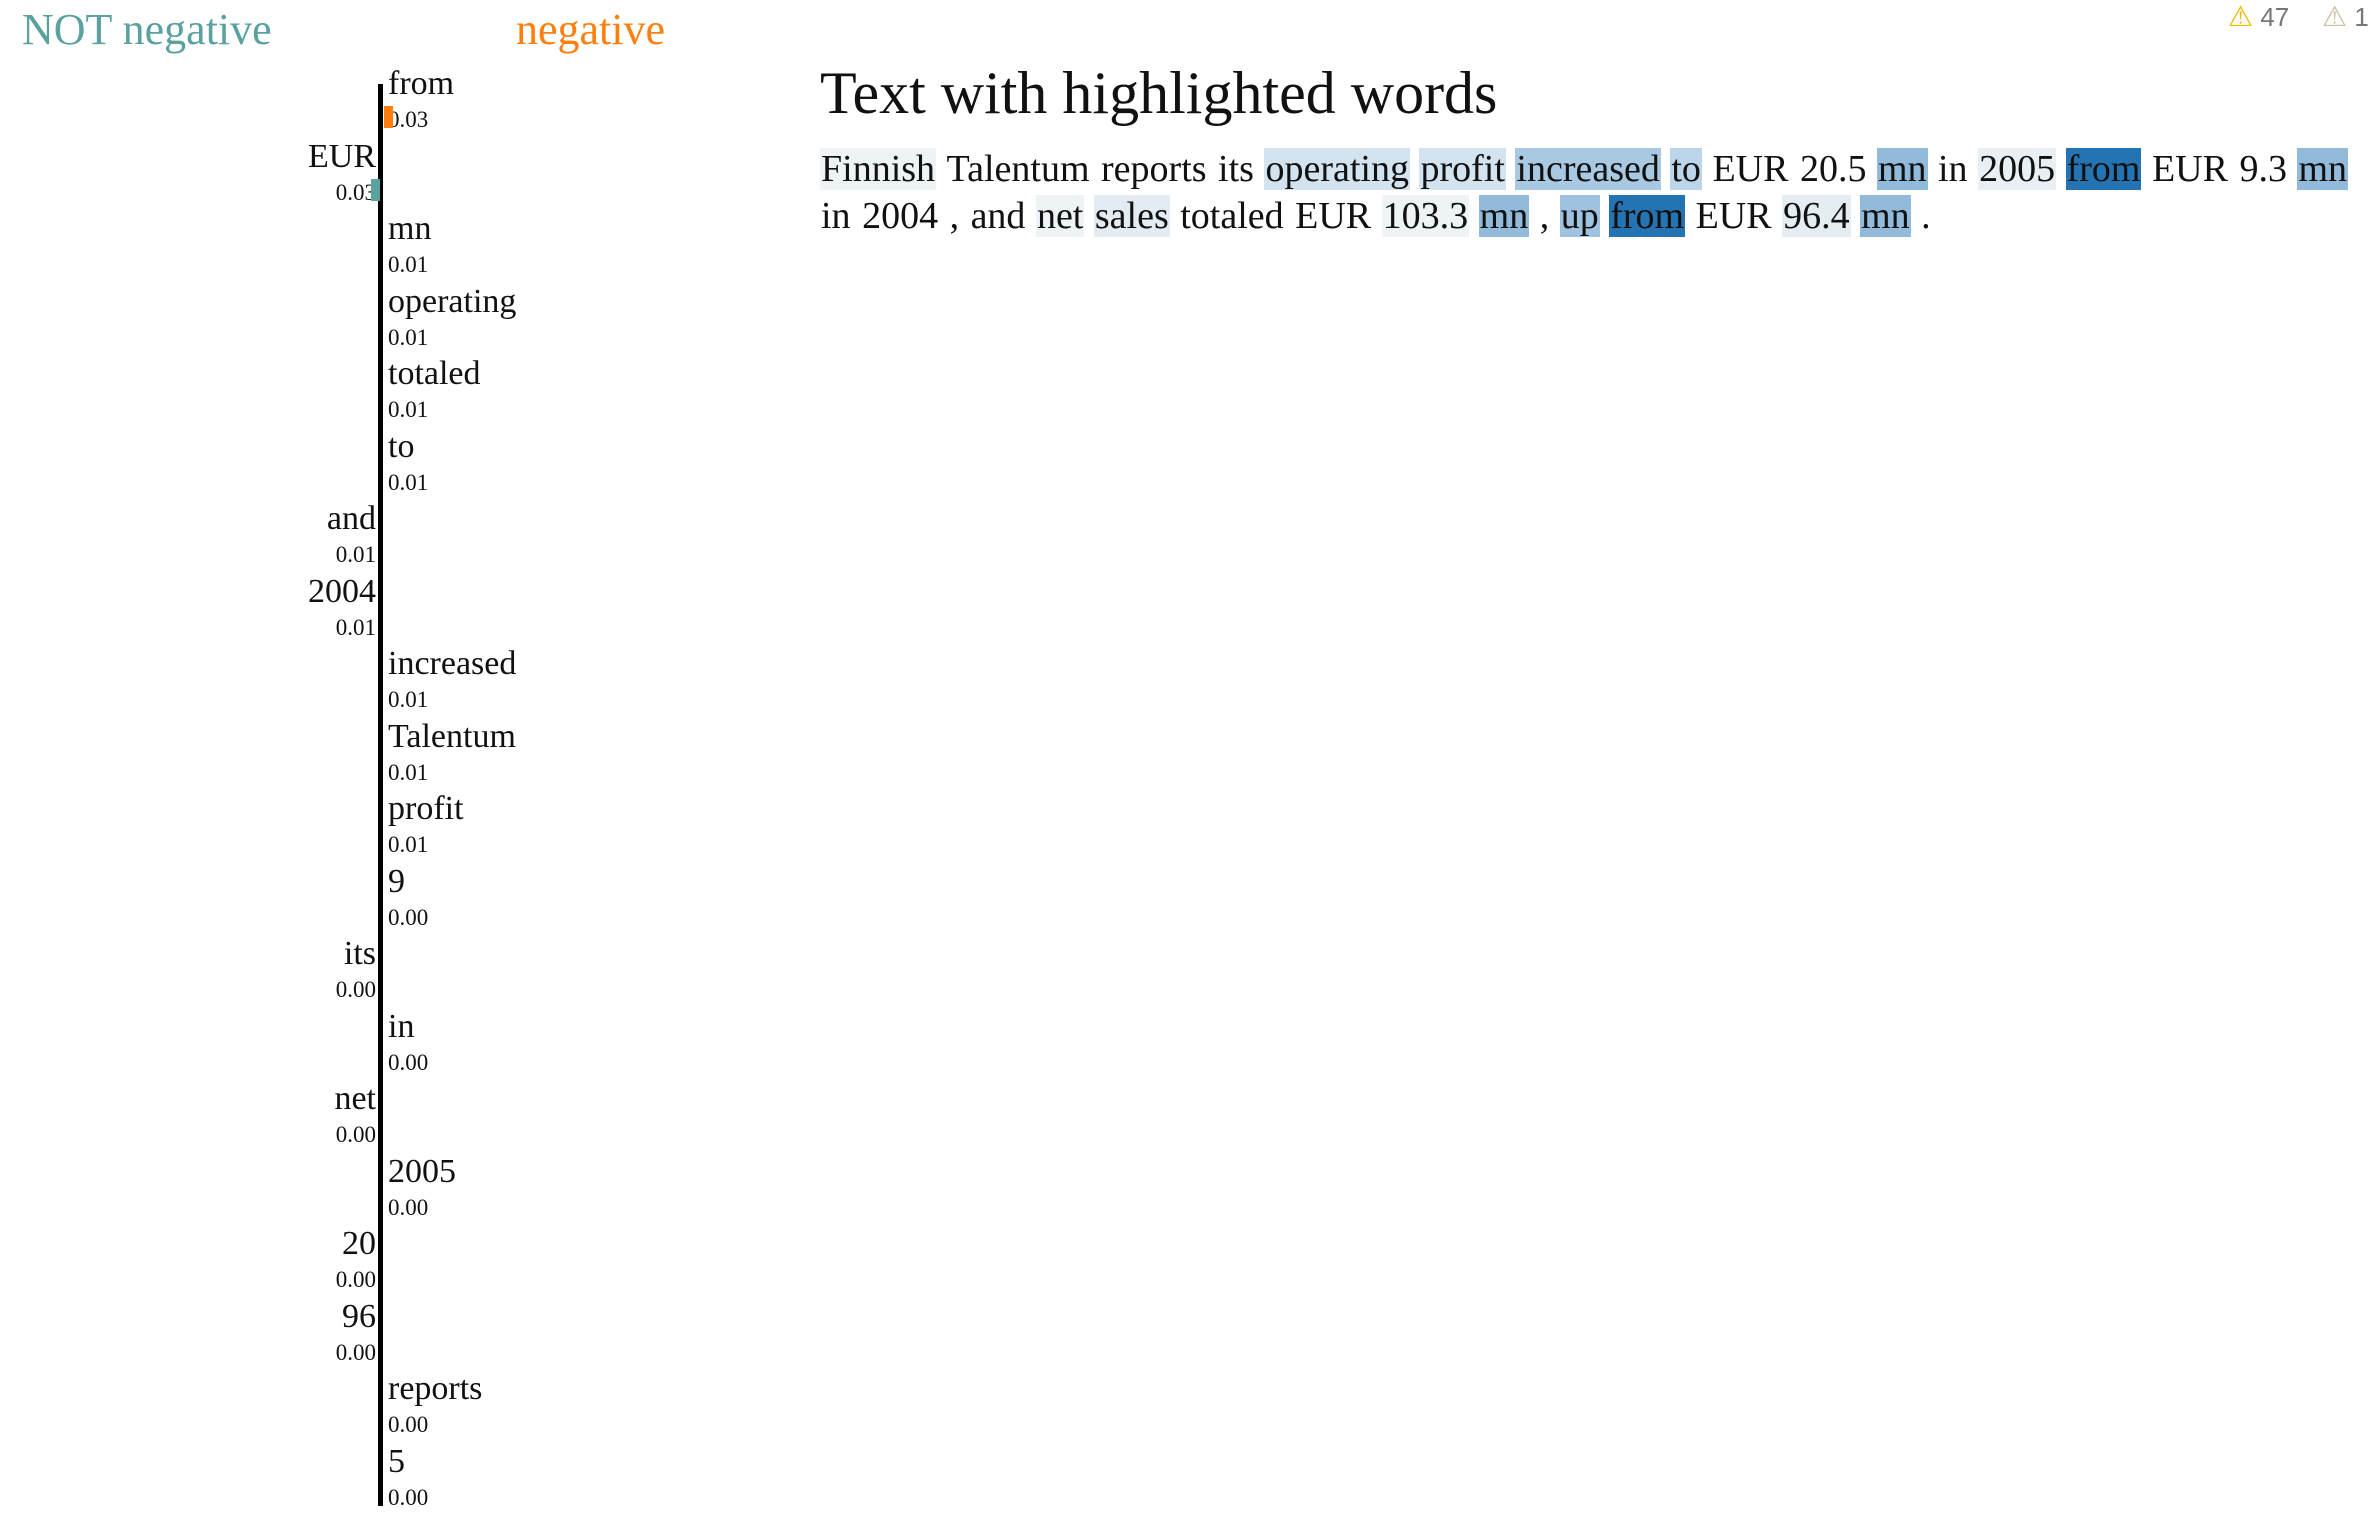 This screenshot has height=1530, width=2380. I want to click on highlighted-token: 96.4, so click(1816, 216).